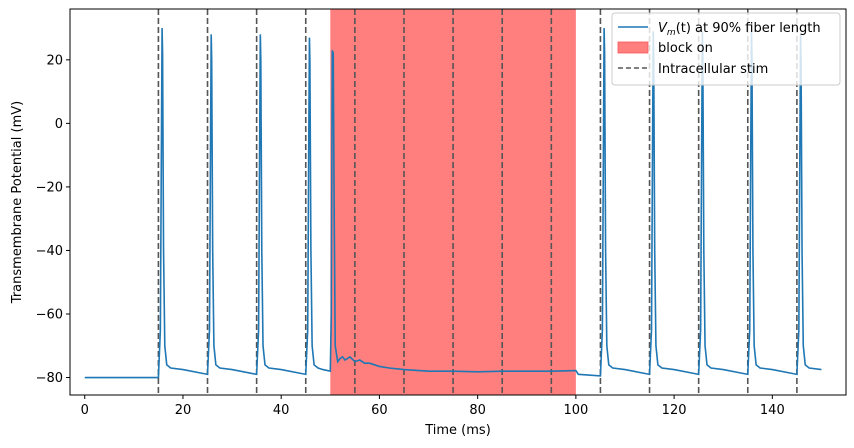  What do you see at coordinates (49, 251) in the screenshot?
I see `y-tick-label: −40` at bounding box center [49, 251].